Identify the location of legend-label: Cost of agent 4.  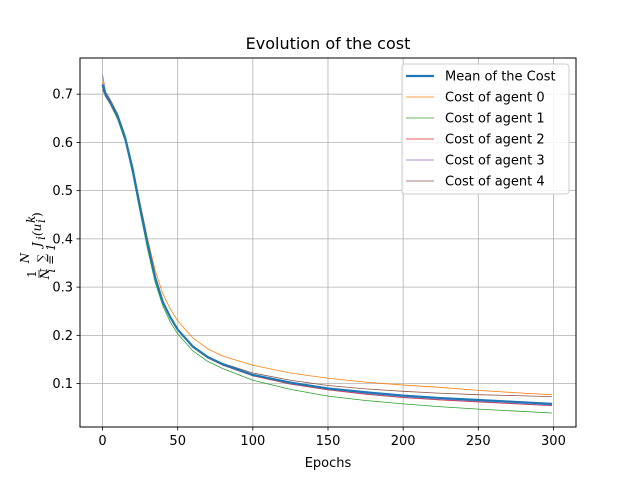
(495, 182).